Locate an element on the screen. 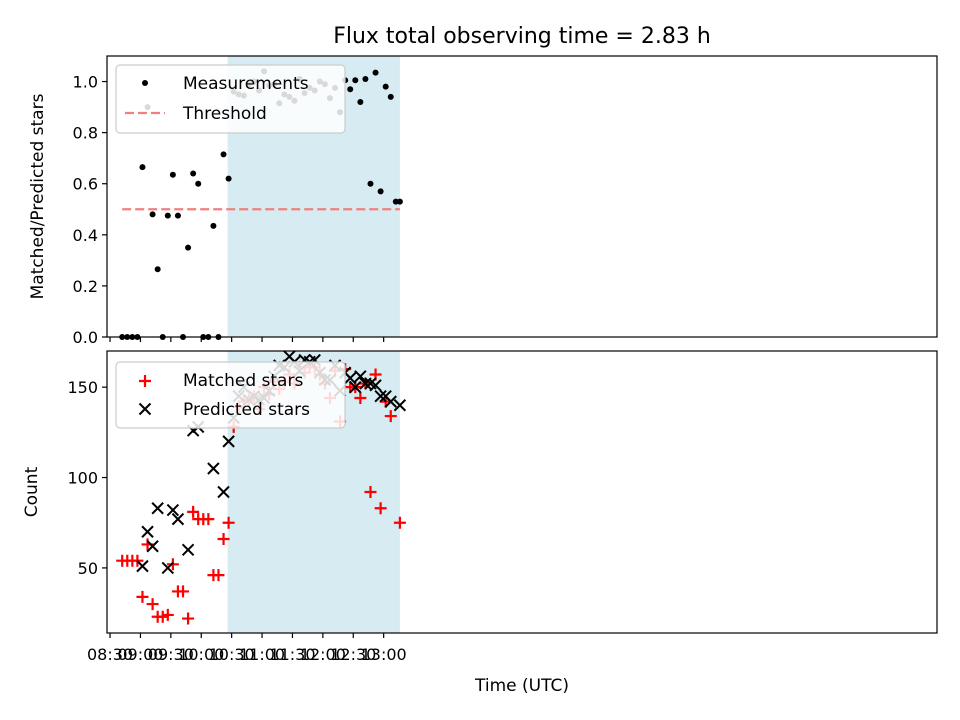 The height and width of the screenshot is (720, 960). xtick-label: 08:30 is located at coordinates (110, 654).